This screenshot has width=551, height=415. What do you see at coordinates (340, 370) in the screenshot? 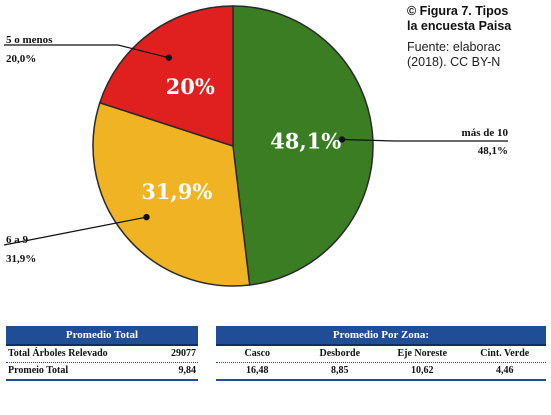
I see `zone-val-desborde: 8,85` at bounding box center [340, 370].